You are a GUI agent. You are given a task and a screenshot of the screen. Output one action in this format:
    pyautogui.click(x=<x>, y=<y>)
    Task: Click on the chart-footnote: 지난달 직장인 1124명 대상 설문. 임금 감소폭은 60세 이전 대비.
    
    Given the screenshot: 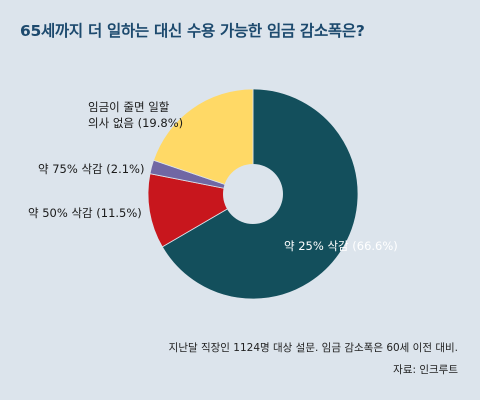 What is the action you would take?
    pyautogui.click(x=313, y=348)
    